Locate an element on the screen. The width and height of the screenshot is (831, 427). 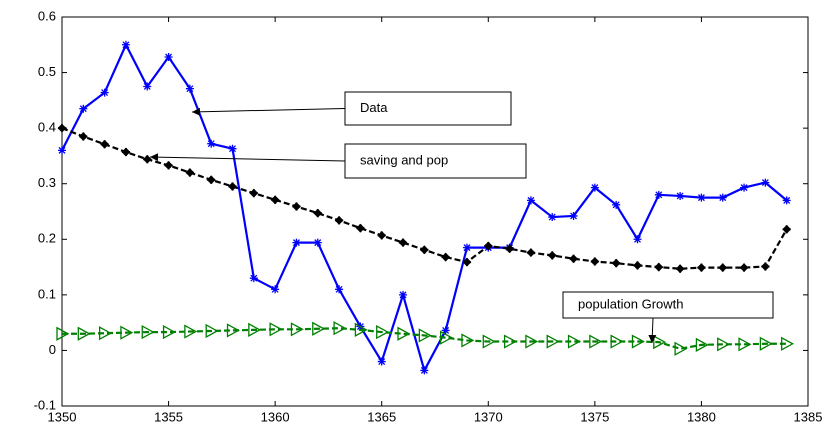
annotation-label: population Growth is located at coordinates (631, 303).